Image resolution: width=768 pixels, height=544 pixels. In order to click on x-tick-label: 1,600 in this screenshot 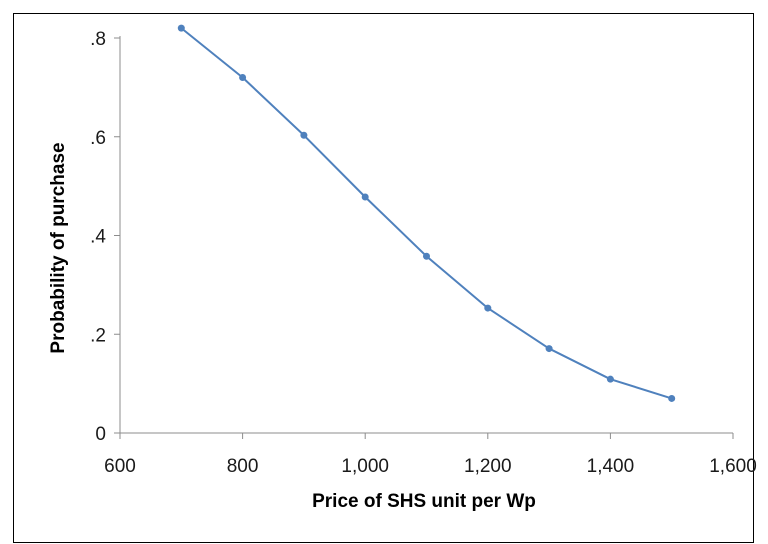, I will do `click(733, 466)`.